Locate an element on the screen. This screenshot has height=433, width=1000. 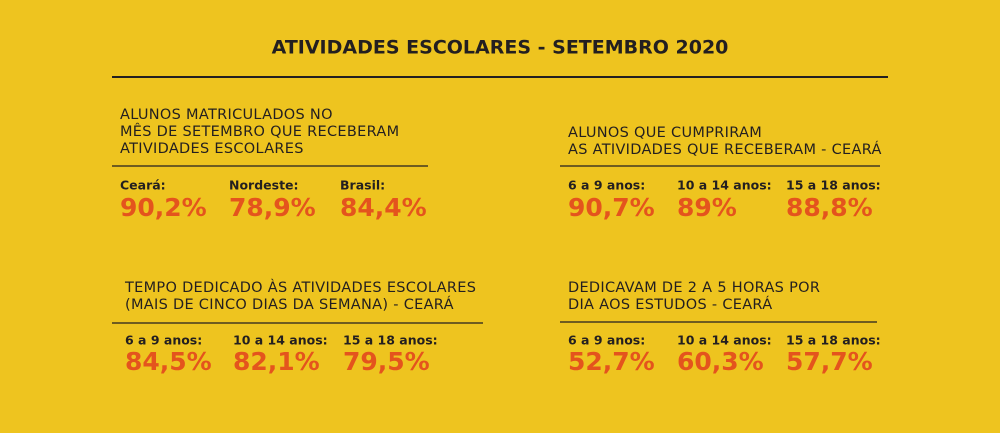
panel-heading: MÊS DE SETEMBRO QUE RECEBERAM is located at coordinates (259, 131).